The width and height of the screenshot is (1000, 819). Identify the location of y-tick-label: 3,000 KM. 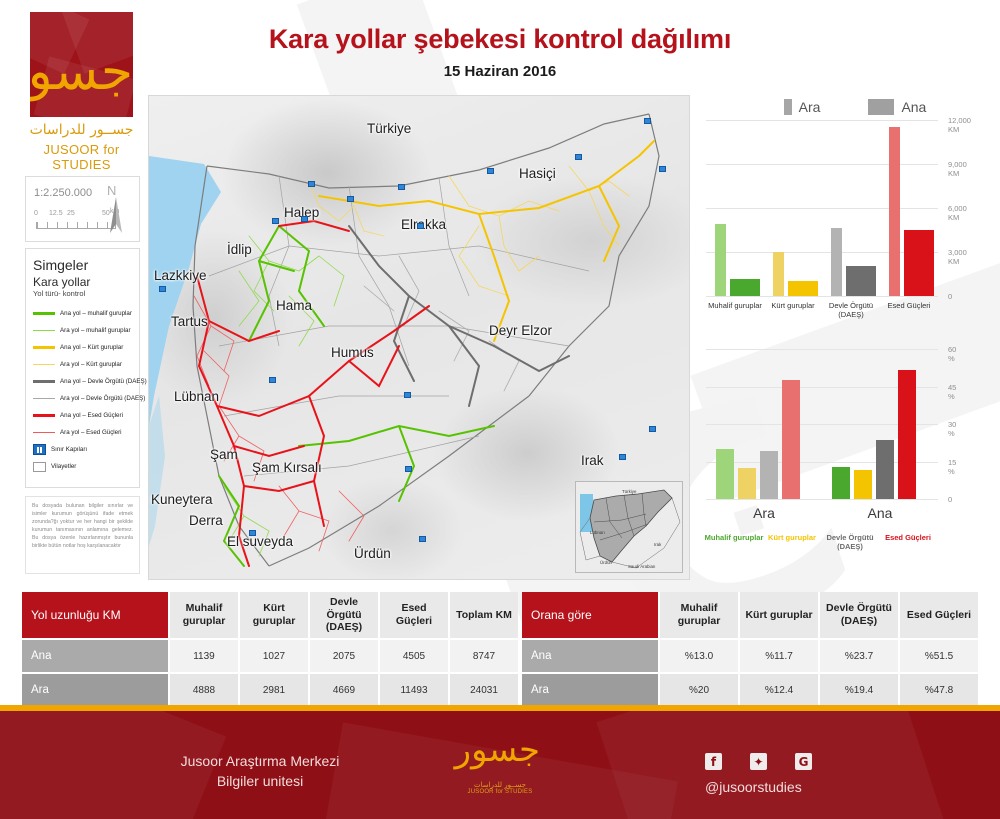
(957, 257).